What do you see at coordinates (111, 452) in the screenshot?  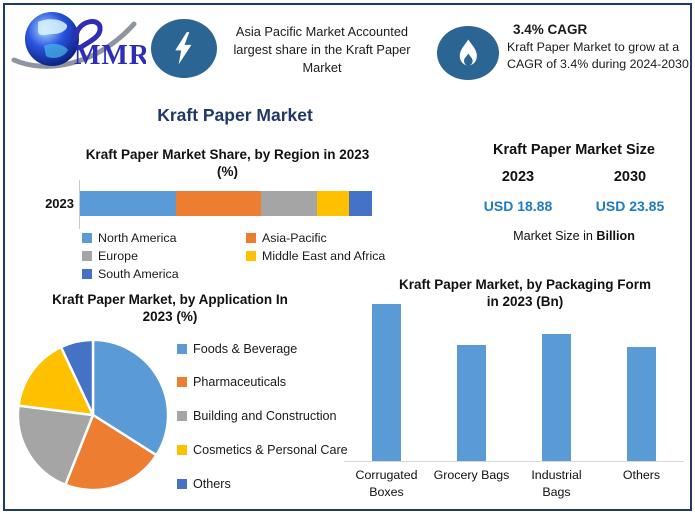 I see `pie-slice-pharmaceuticals` at bounding box center [111, 452].